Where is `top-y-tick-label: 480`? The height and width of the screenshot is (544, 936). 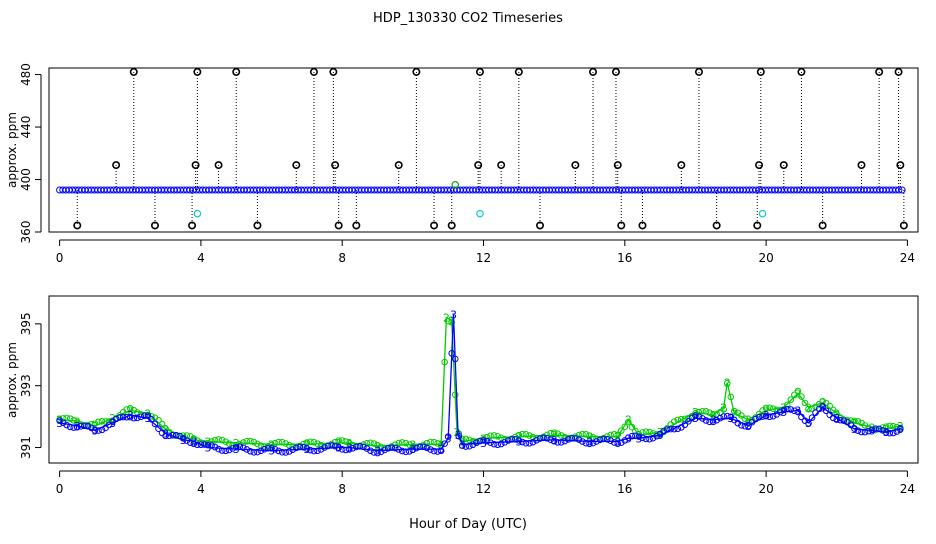
top-y-tick-label: 480 is located at coordinates (26, 74).